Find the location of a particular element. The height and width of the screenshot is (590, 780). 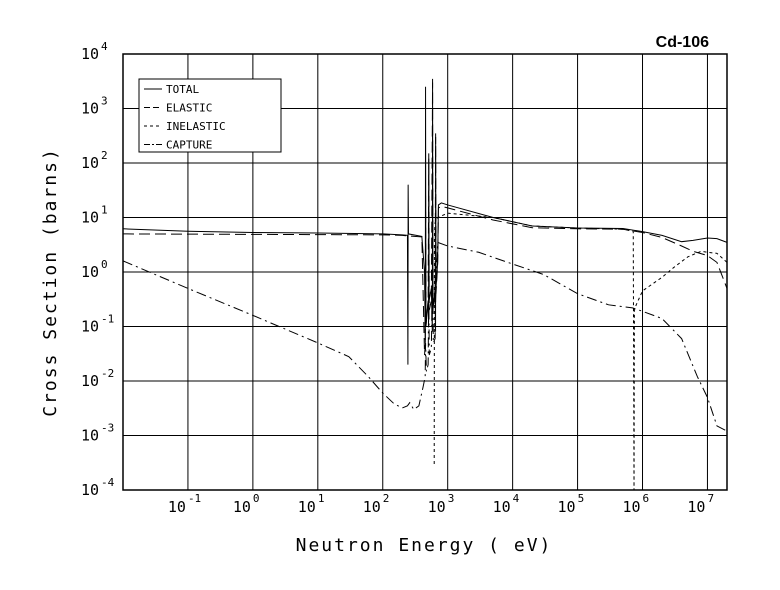

legend: TOTAL ELASTIC INELASTIC CAPTURE is located at coordinates (210, 115).